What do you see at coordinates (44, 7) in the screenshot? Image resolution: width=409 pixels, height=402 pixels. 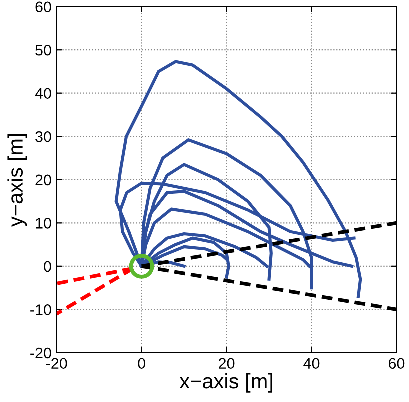 I see `y-tick-label: 60` at bounding box center [44, 7].